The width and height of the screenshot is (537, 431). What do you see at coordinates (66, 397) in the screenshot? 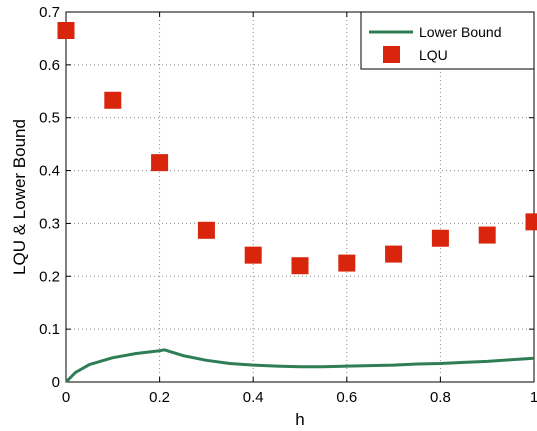
I see `x-tick-label: 0` at bounding box center [66, 397].